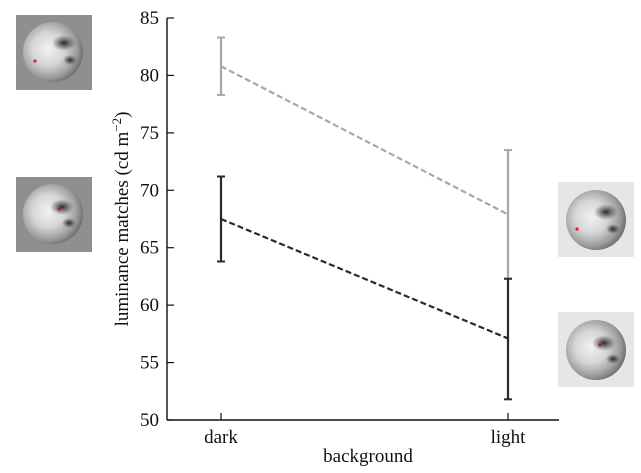  Describe the element at coordinates (149, 190) in the screenshot. I see `y-tick-label: 70` at that location.